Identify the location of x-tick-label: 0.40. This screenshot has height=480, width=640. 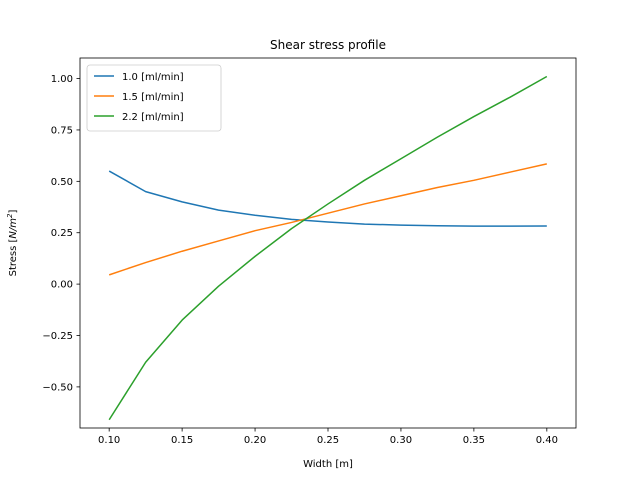
(547, 440).